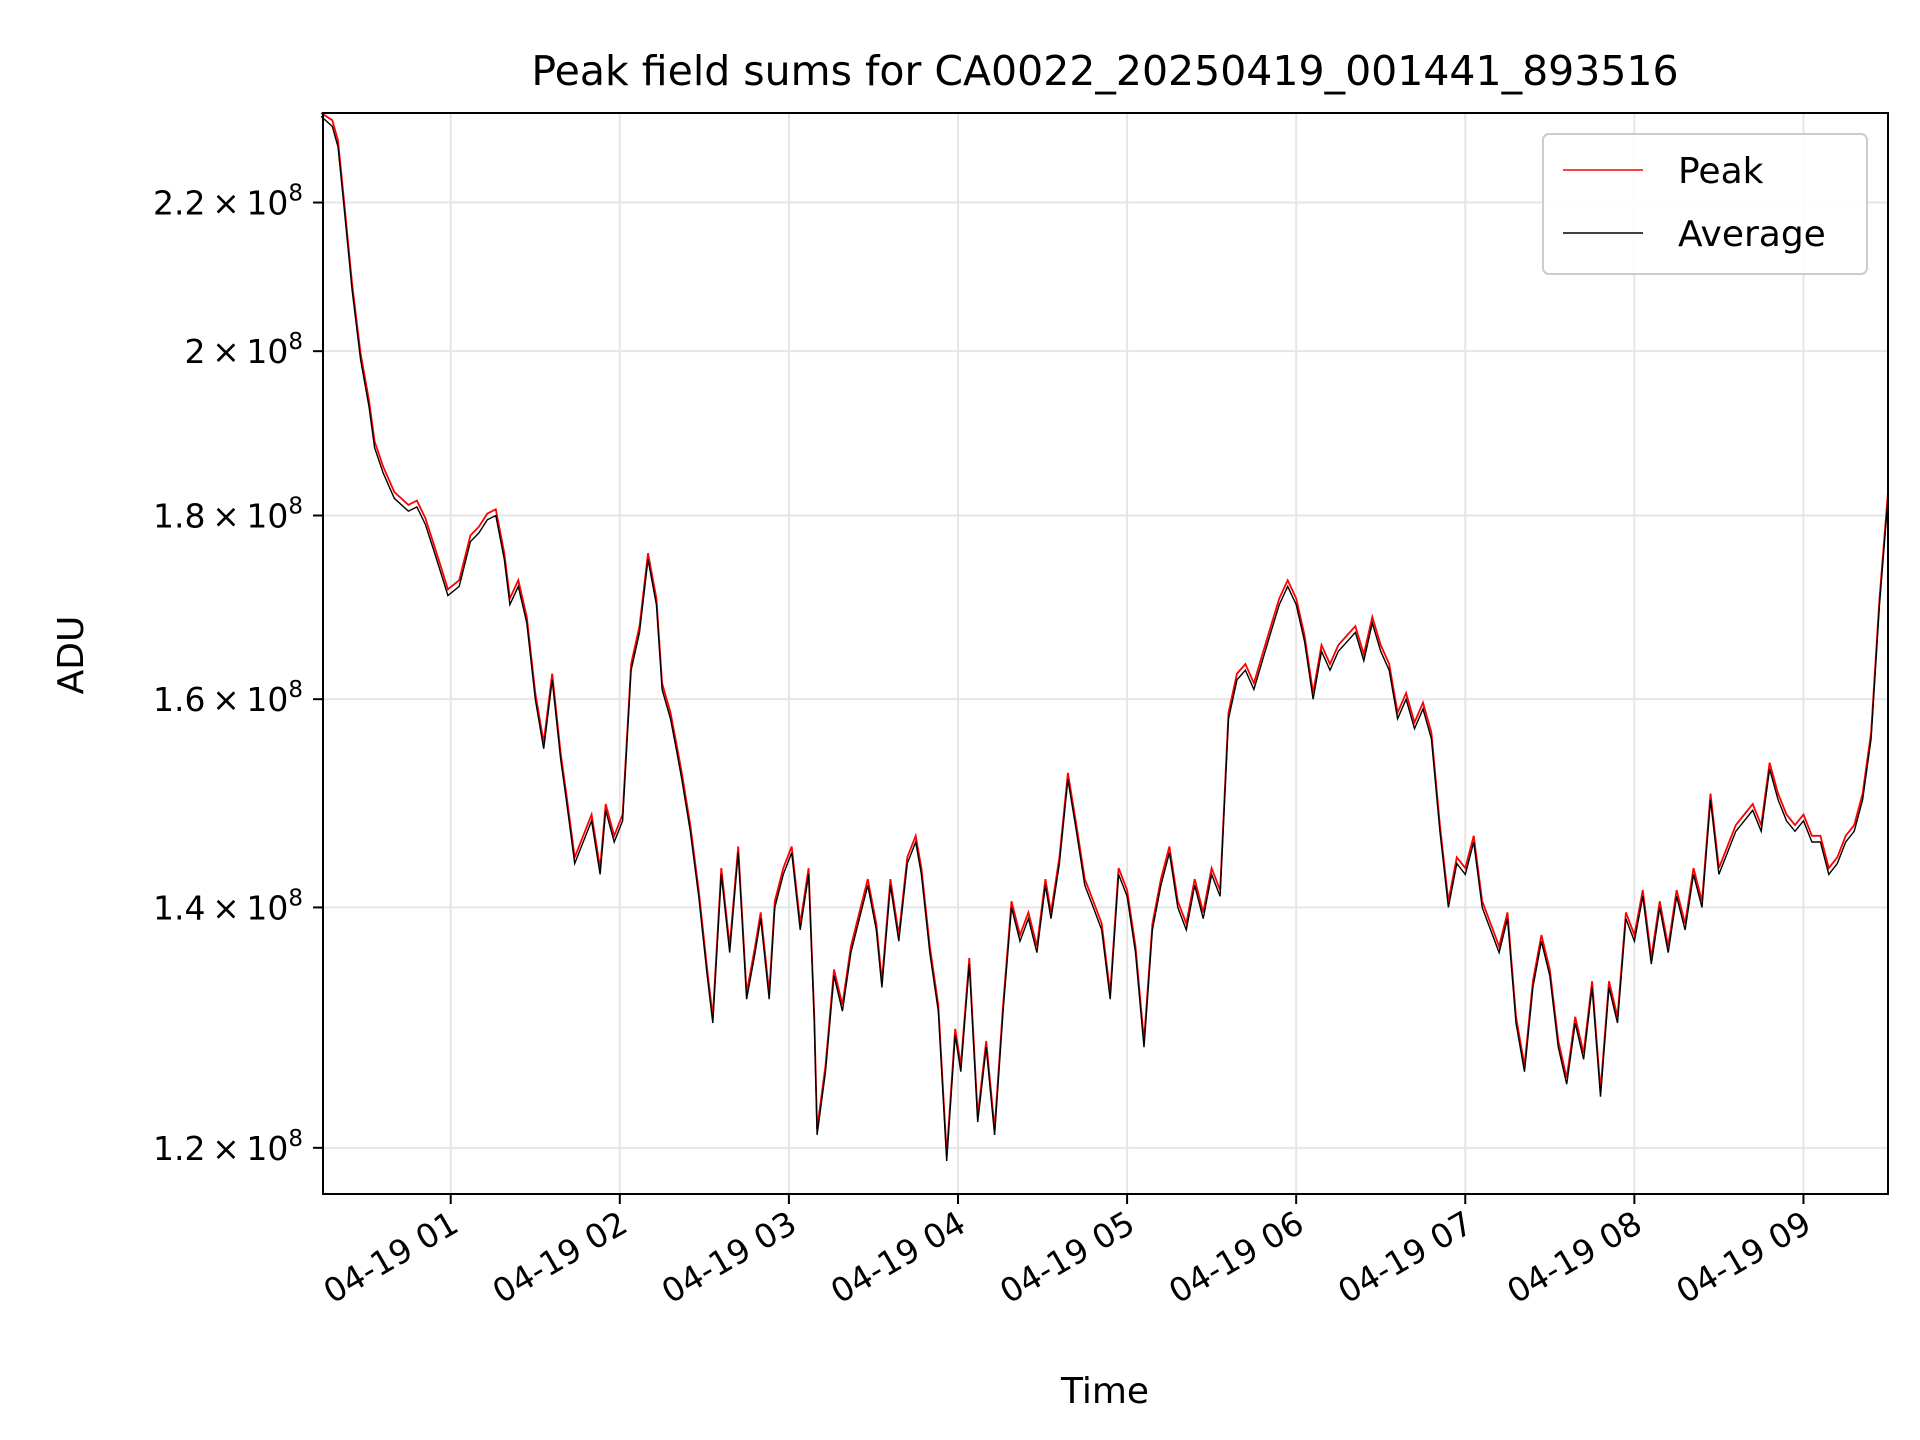  What do you see at coordinates (1721, 171) in the screenshot?
I see `legend-peak-label: Peak` at bounding box center [1721, 171].